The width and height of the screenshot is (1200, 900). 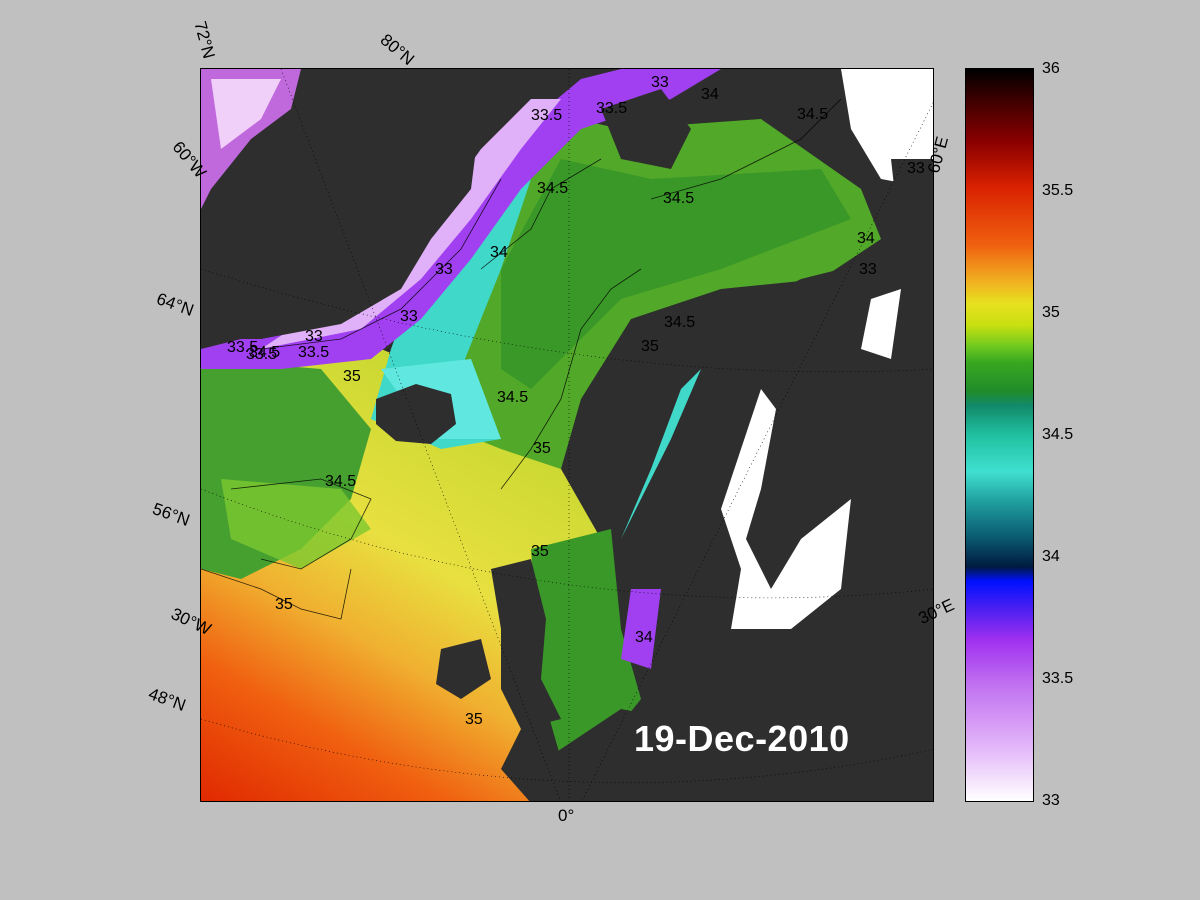 I want to click on great-britain, so click(x=526, y=644).